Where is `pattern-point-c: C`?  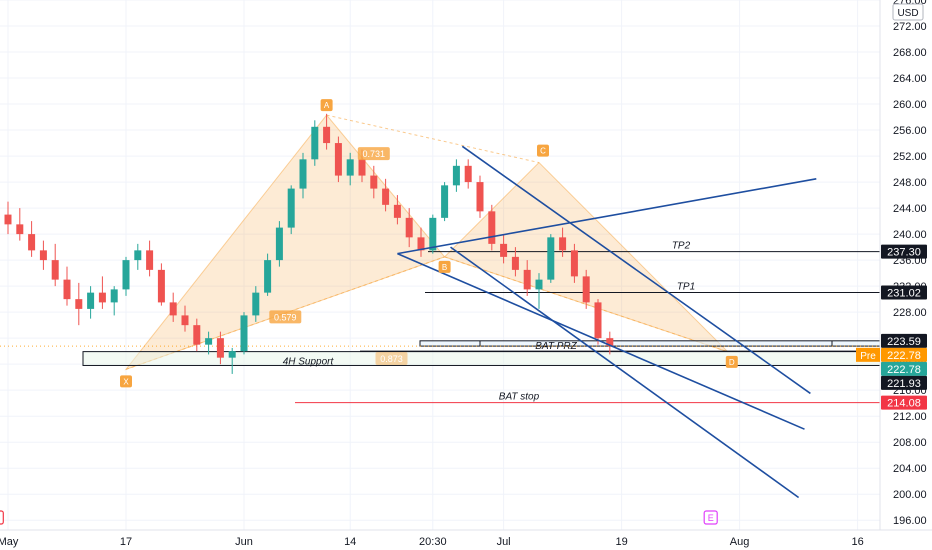 pattern-point-c: C is located at coordinates (543, 150).